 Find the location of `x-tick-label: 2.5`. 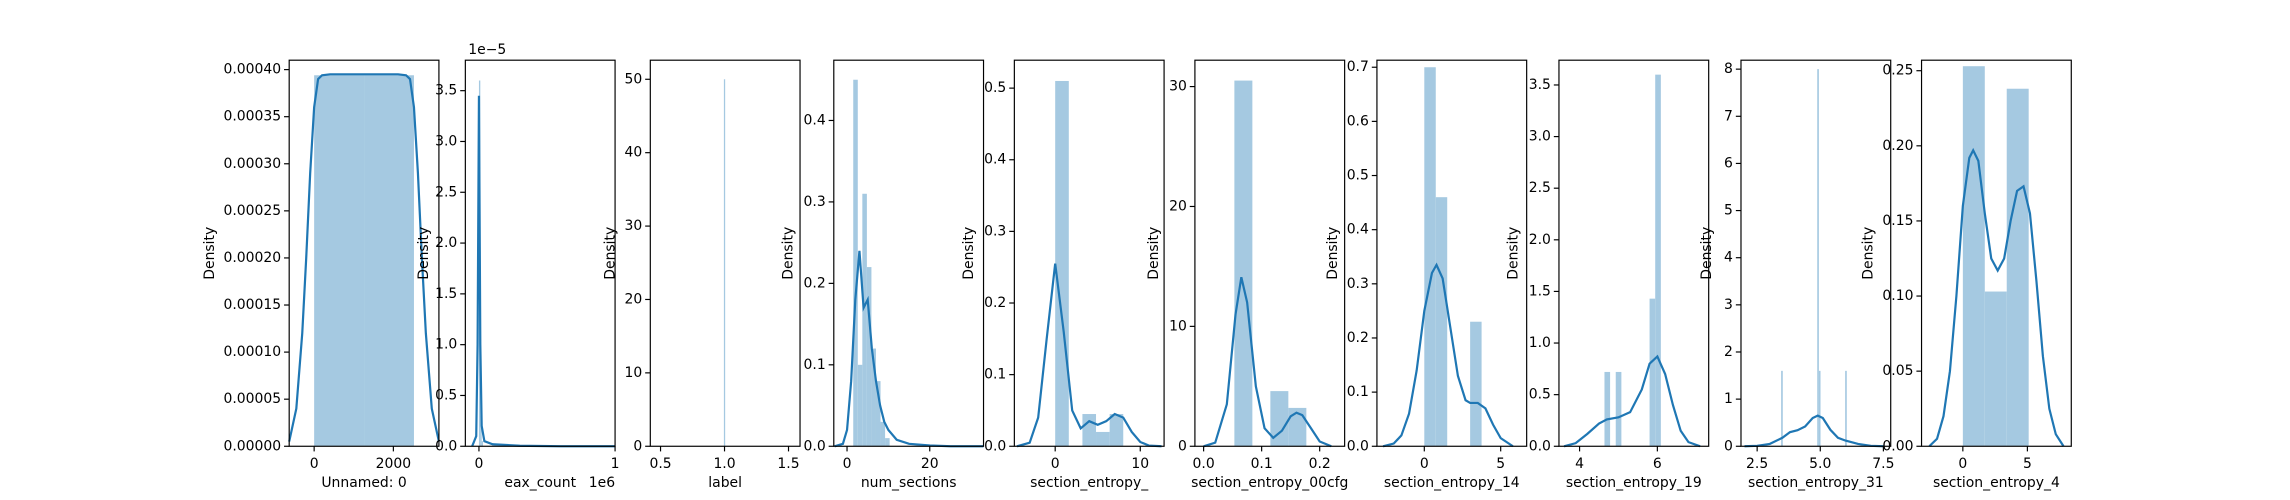

x-tick-label: 2.5 is located at coordinates (1757, 464).